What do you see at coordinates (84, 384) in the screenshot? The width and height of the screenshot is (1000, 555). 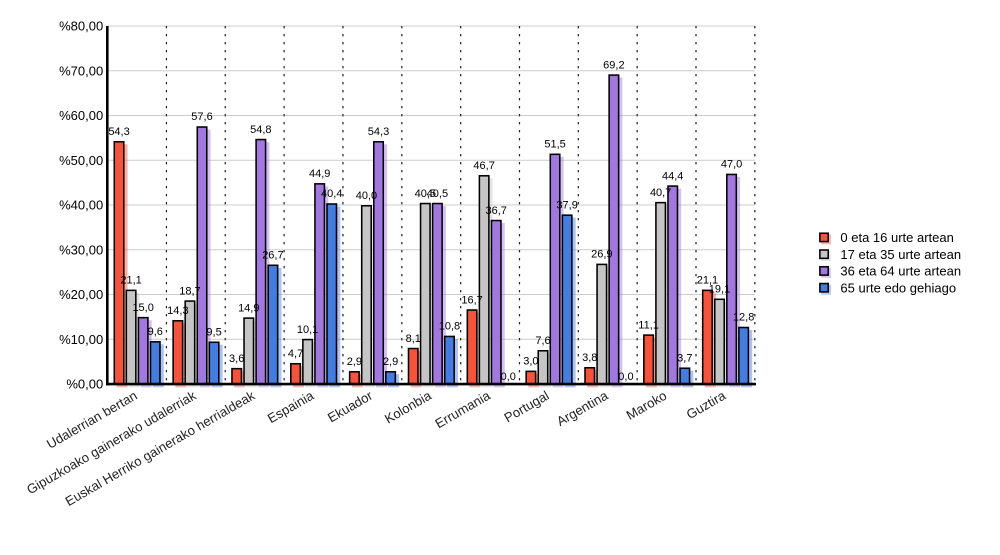 I see `svg-text: %0,00` at bounding box center [84, 384].